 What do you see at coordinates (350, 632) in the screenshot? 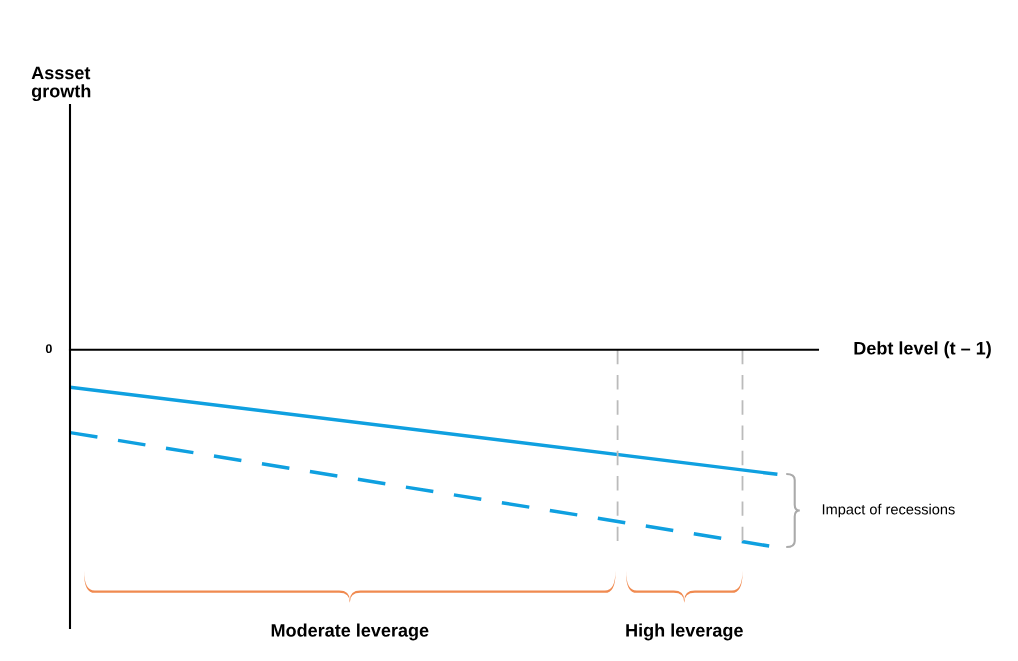
I see `text: Moderate leverage` at bounding box center [350, 632].